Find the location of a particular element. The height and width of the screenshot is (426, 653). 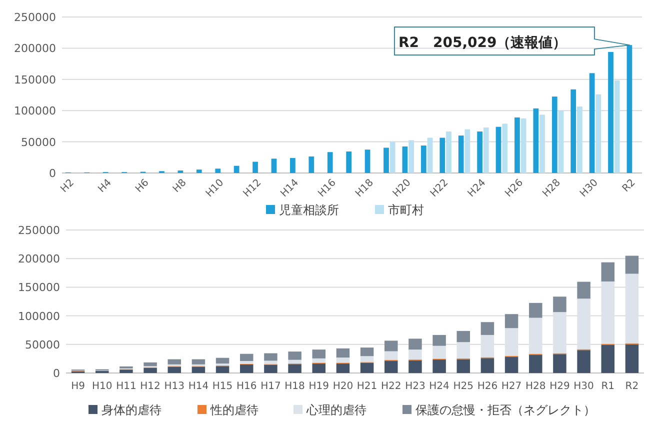

legend-label: 保護の怠慢・拒否（ネグレクト） is located at coordinates (506, 410).